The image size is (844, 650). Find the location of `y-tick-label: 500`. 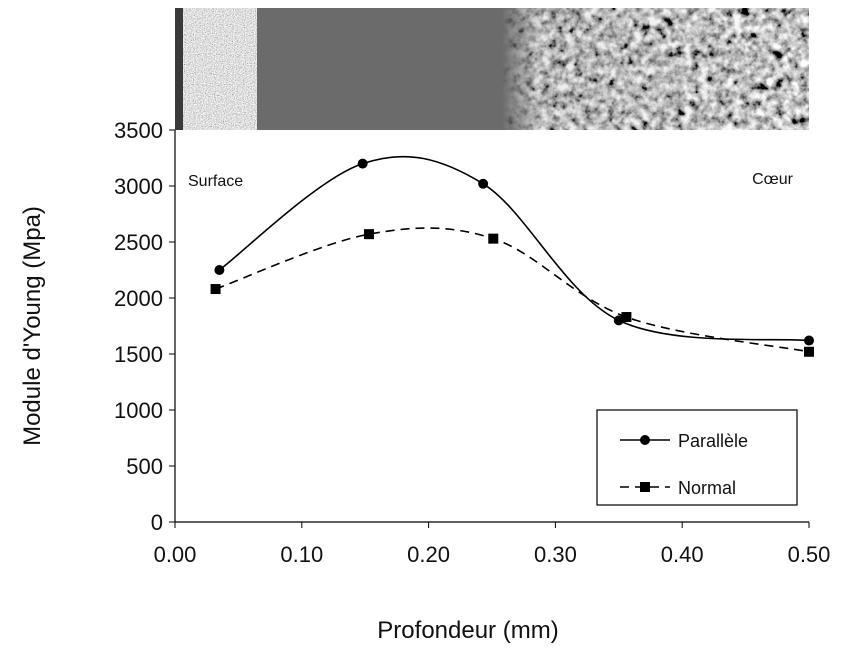

y-tick-label: 500 is located at coordinates (144, 466).